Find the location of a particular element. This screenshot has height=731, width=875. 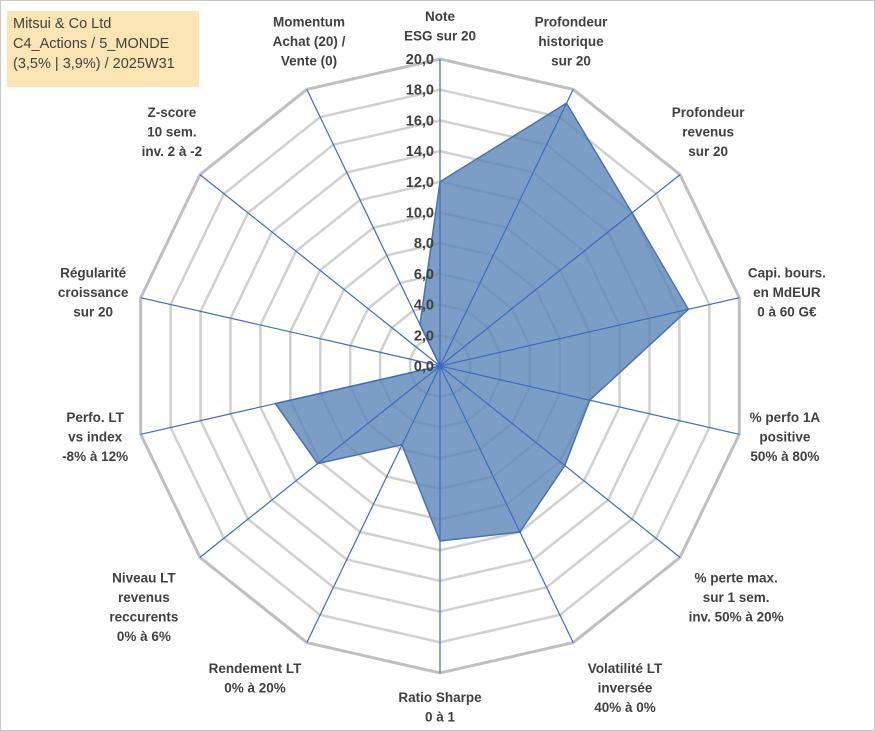

axis-label: Rendement LT 0% à 20% is located at coordinates (256, 678).